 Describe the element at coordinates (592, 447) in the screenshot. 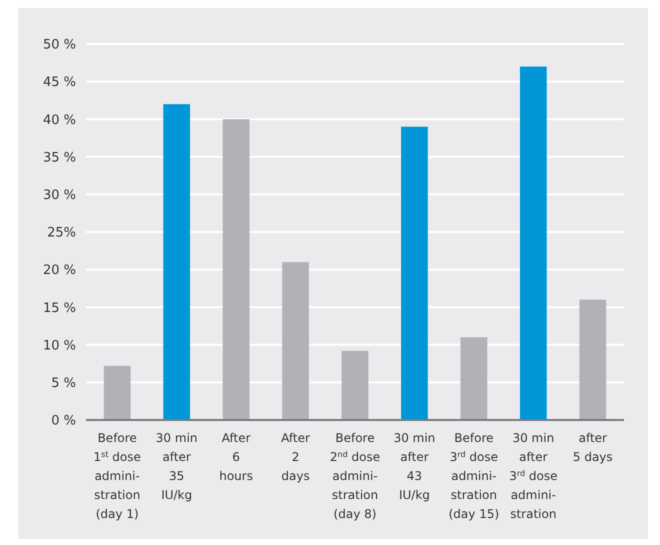

I see `x-tick-label: after 5 days` at that location.